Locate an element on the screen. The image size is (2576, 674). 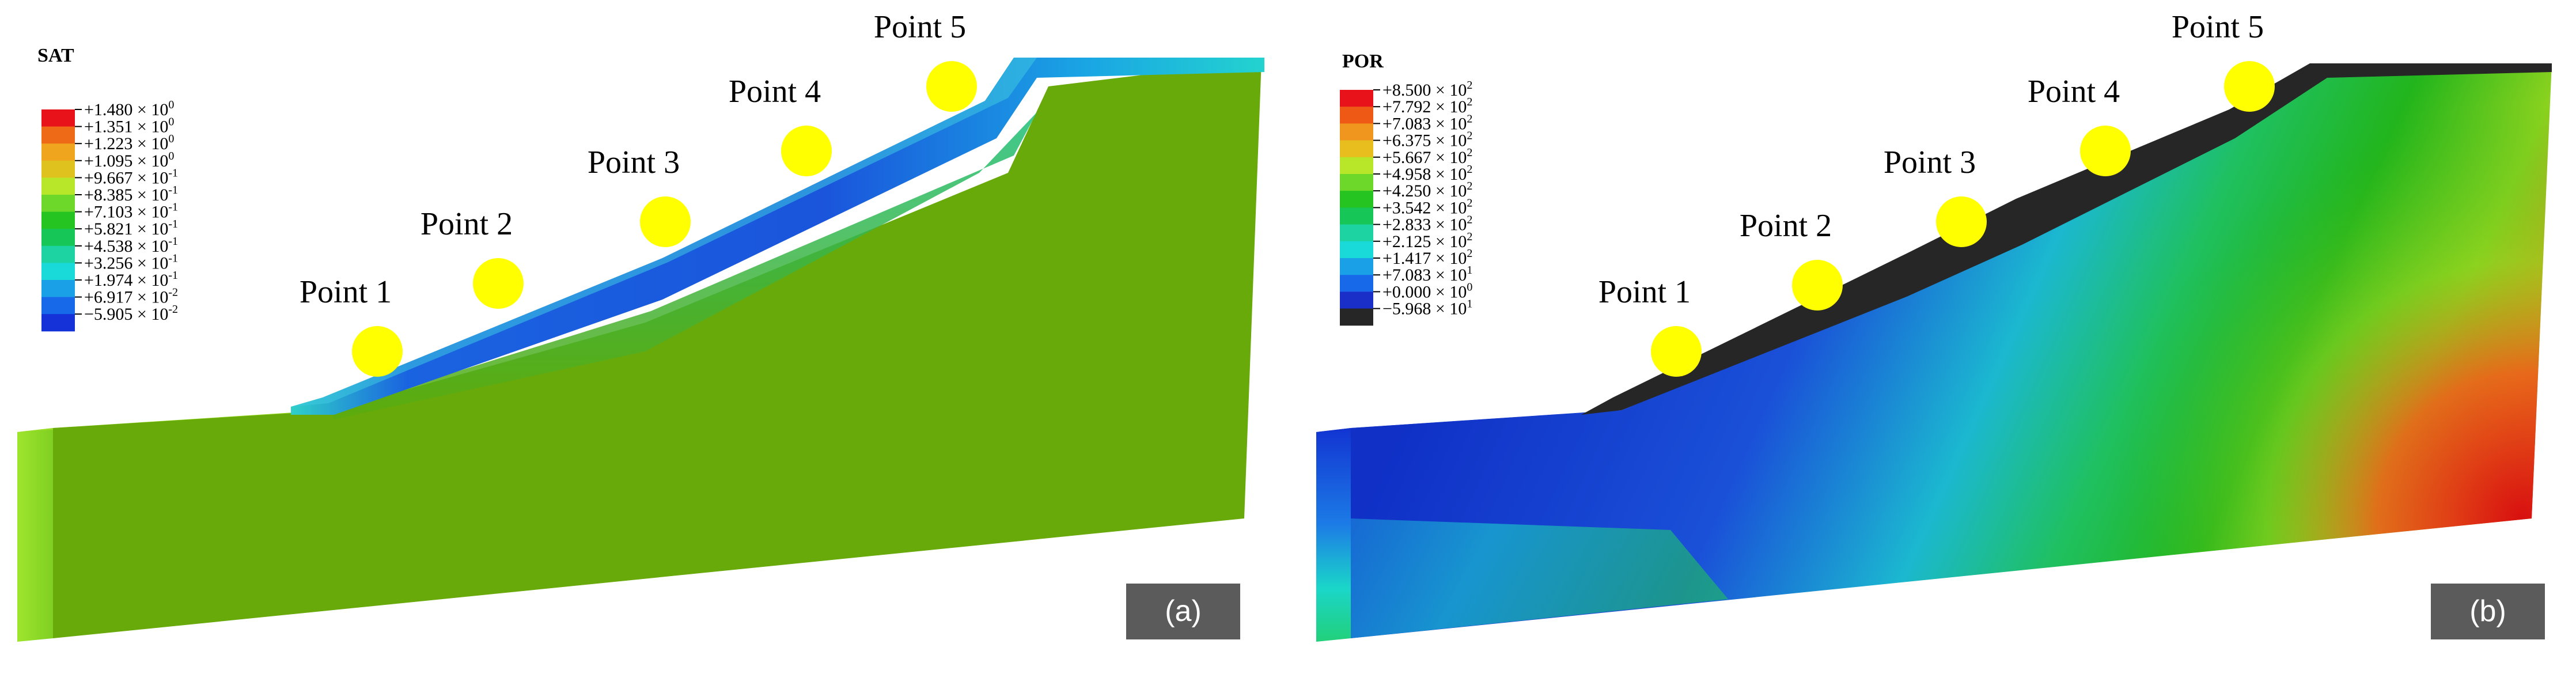
panel-tag-label: (b) is located at coordinates (2487, 611).